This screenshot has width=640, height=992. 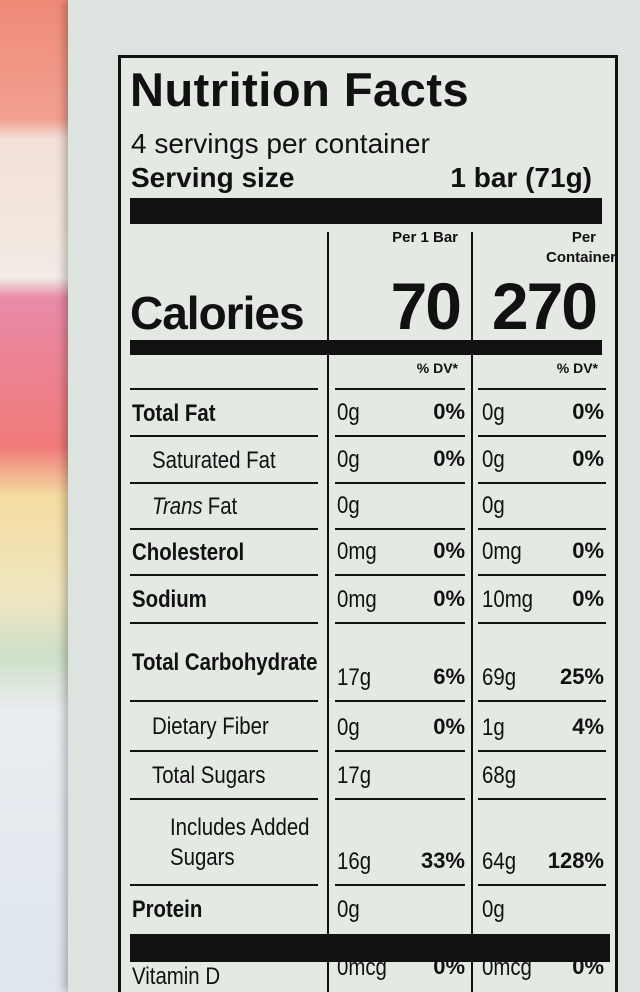 I want to click on daily-value: 25%, so click(x=581, y=676).